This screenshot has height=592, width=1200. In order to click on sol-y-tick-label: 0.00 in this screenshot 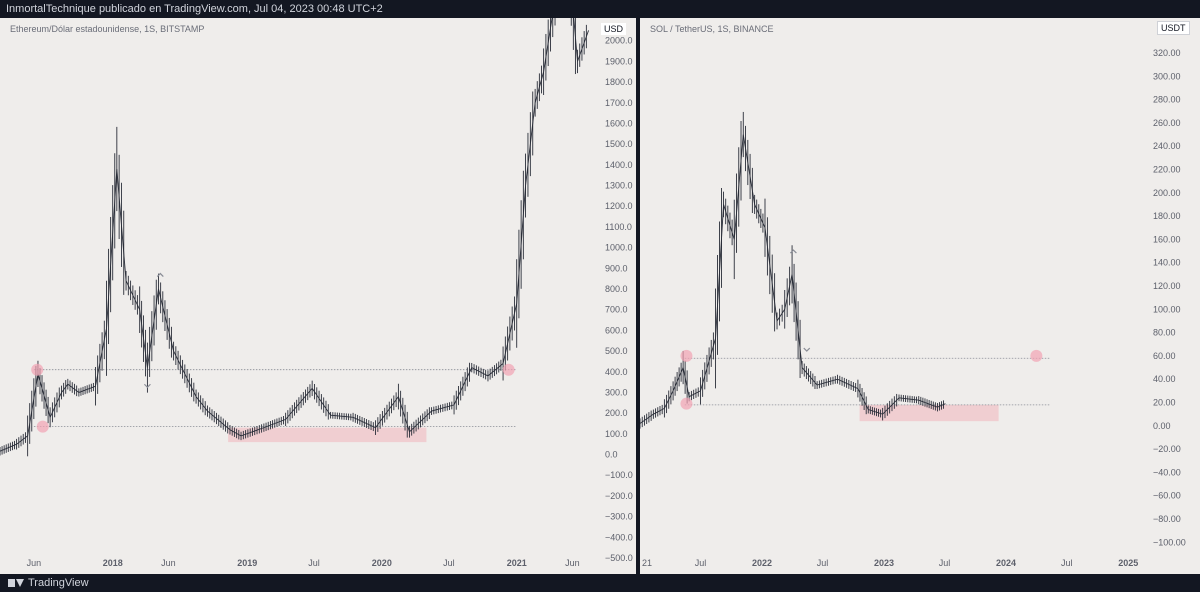, I will do `click(1162, 426)`.